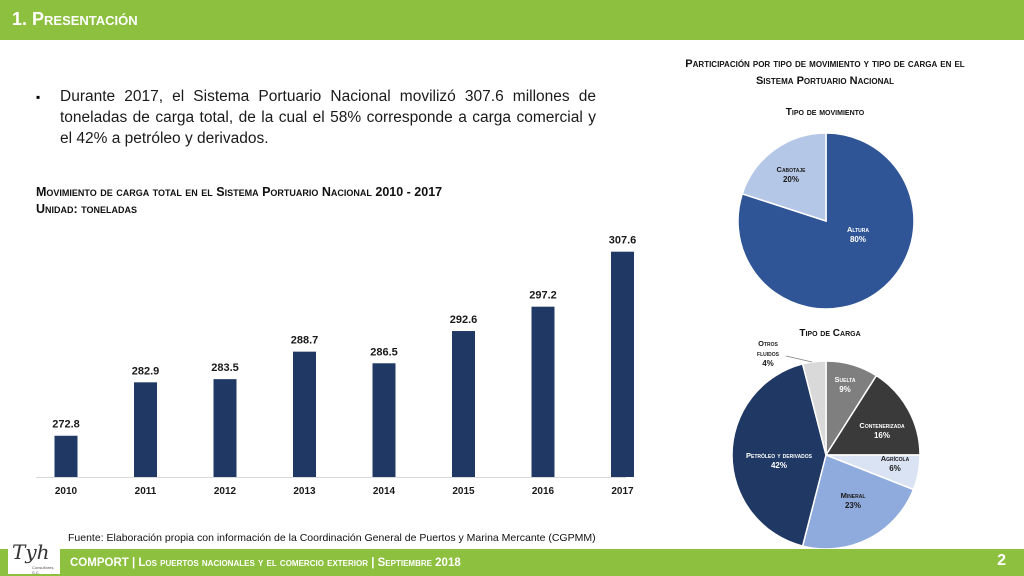  I want to click on pie-slice-value: 20%, so click(791, 179).